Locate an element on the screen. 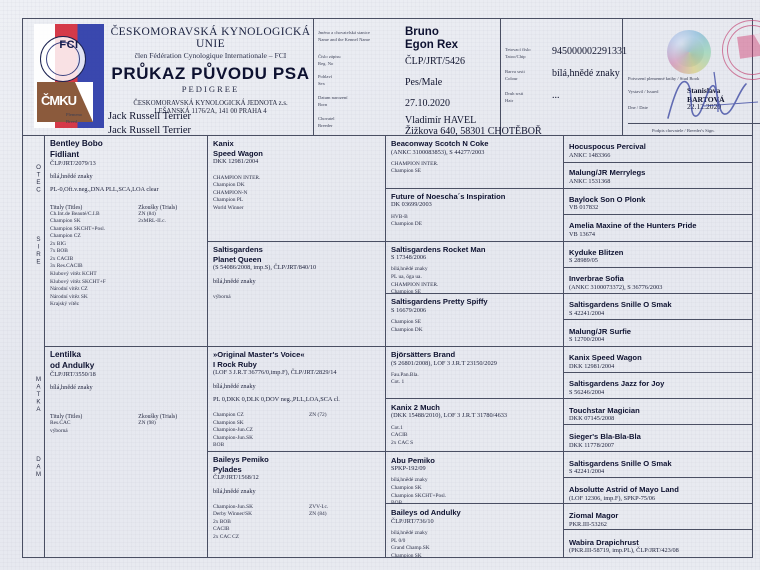 The image size is (760, 570). pedigree-cell-gen4: Saltisgardens Snille O Smak S 42241/2004 is located at coordinates (658, 466).